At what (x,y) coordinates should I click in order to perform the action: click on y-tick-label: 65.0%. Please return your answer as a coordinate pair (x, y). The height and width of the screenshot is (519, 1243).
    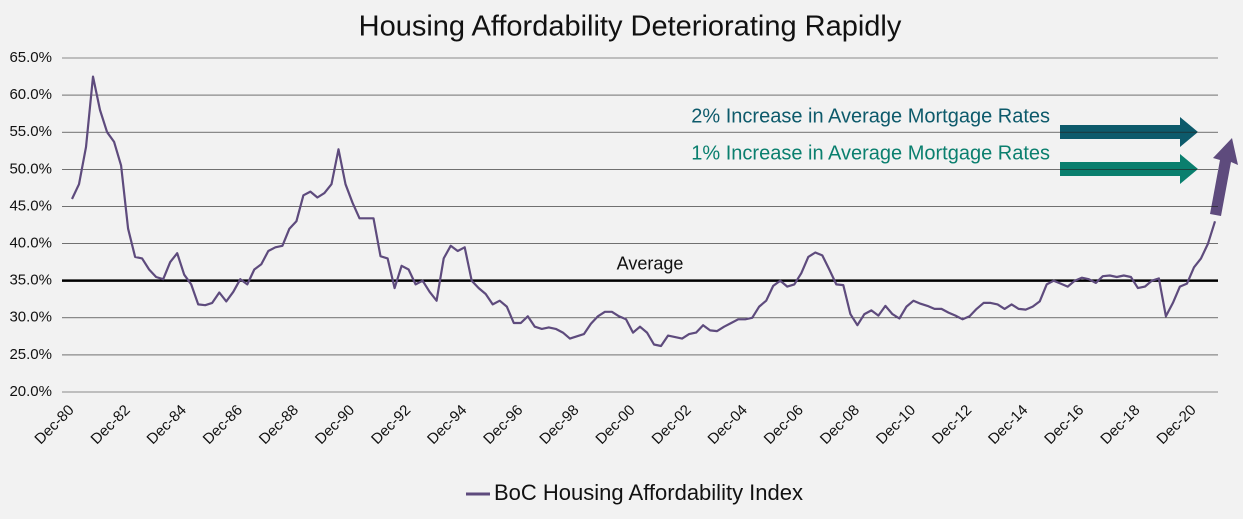
    Looking at the image, I should click on (30, 57).